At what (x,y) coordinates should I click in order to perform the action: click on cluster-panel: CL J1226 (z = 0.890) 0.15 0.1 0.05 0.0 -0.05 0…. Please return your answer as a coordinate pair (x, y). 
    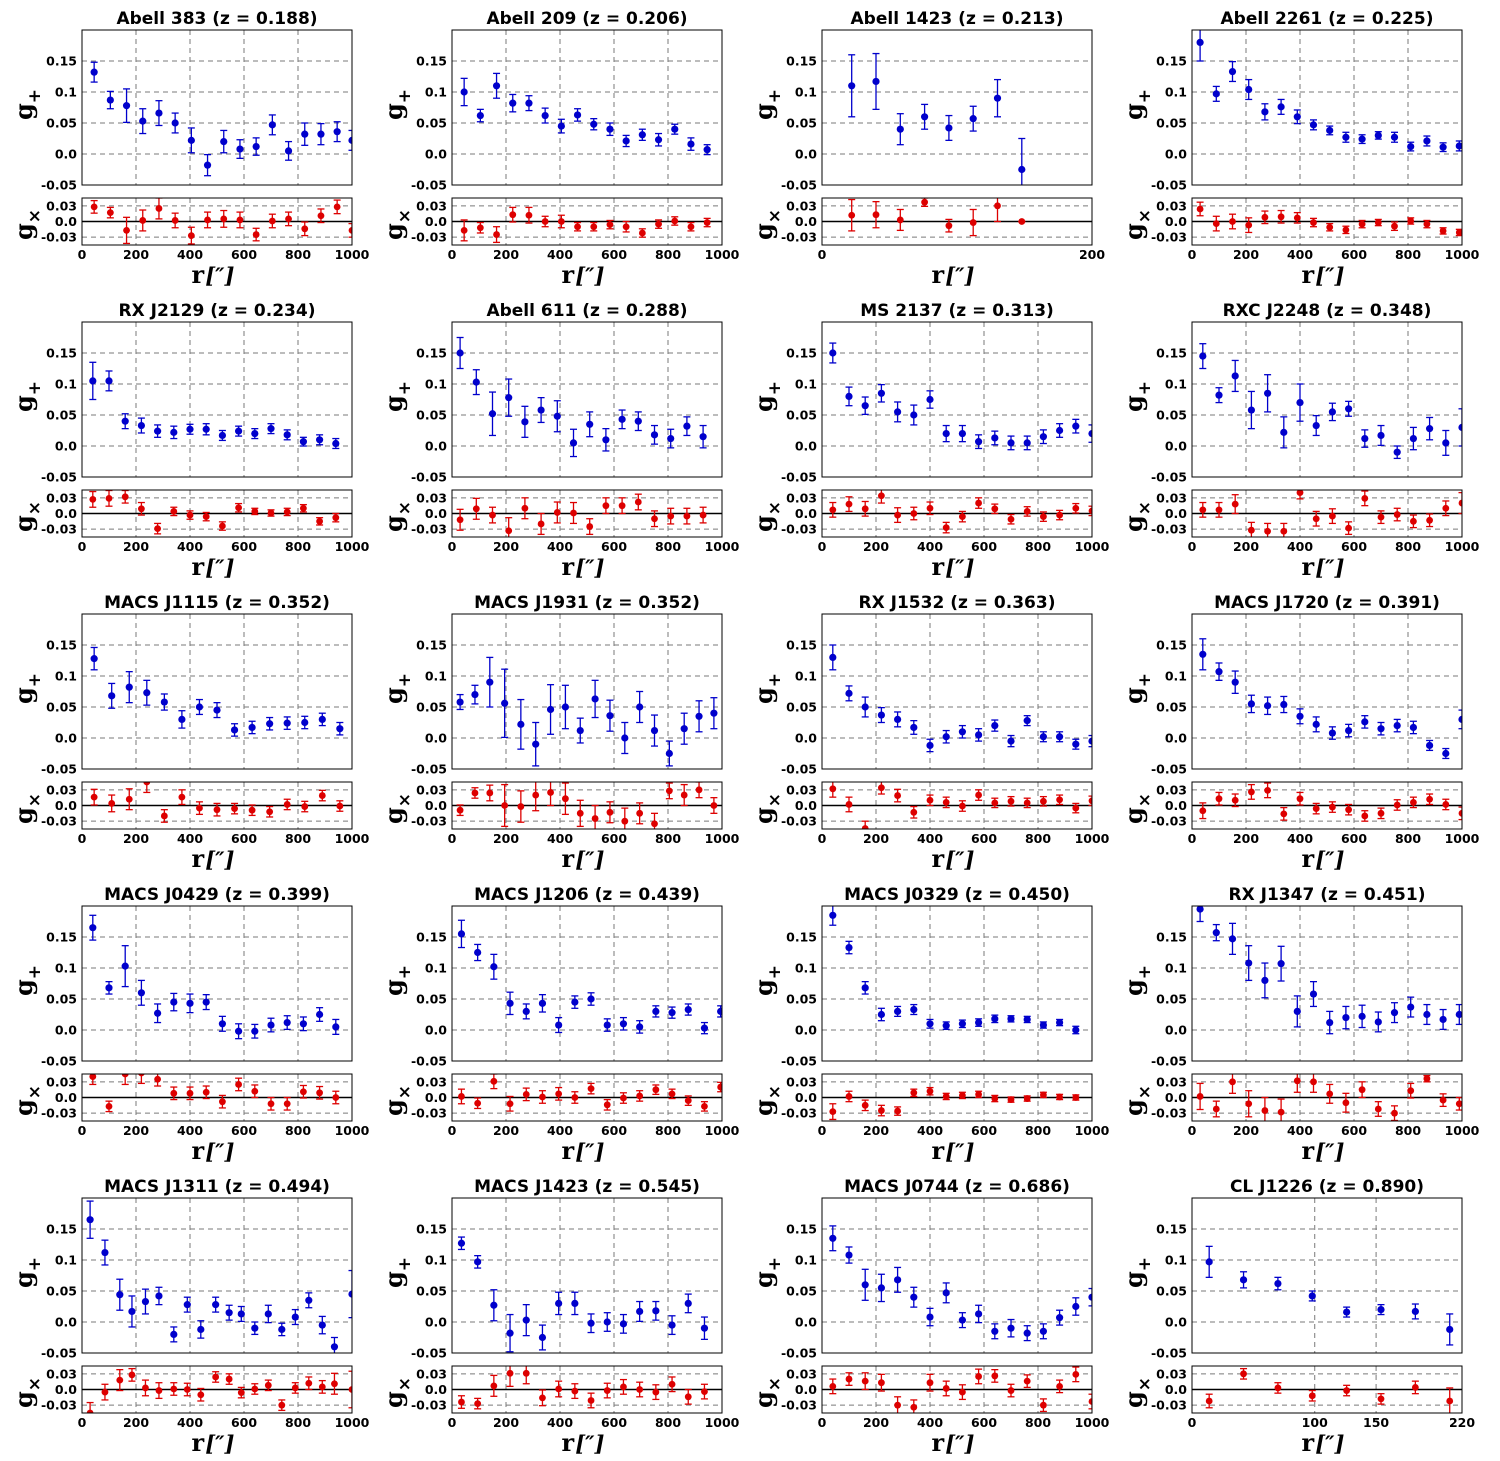
    Looking at the image, I should click on (1297, 1317).